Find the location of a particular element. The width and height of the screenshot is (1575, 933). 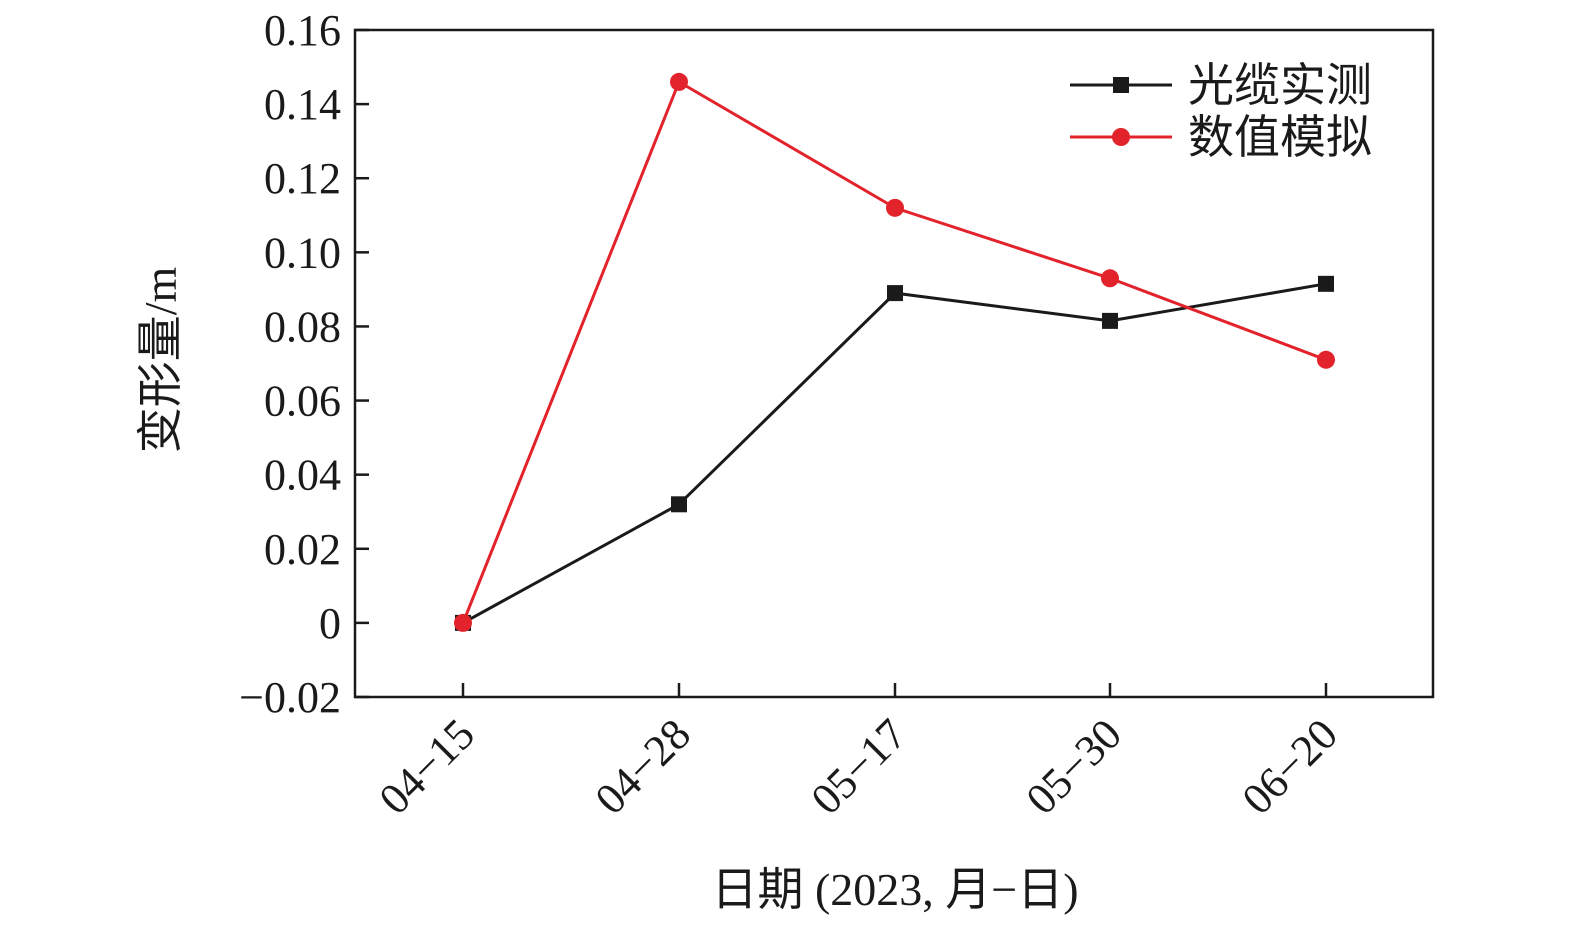

x-tick-label: 05−17 is located at coordinates (859, 766).